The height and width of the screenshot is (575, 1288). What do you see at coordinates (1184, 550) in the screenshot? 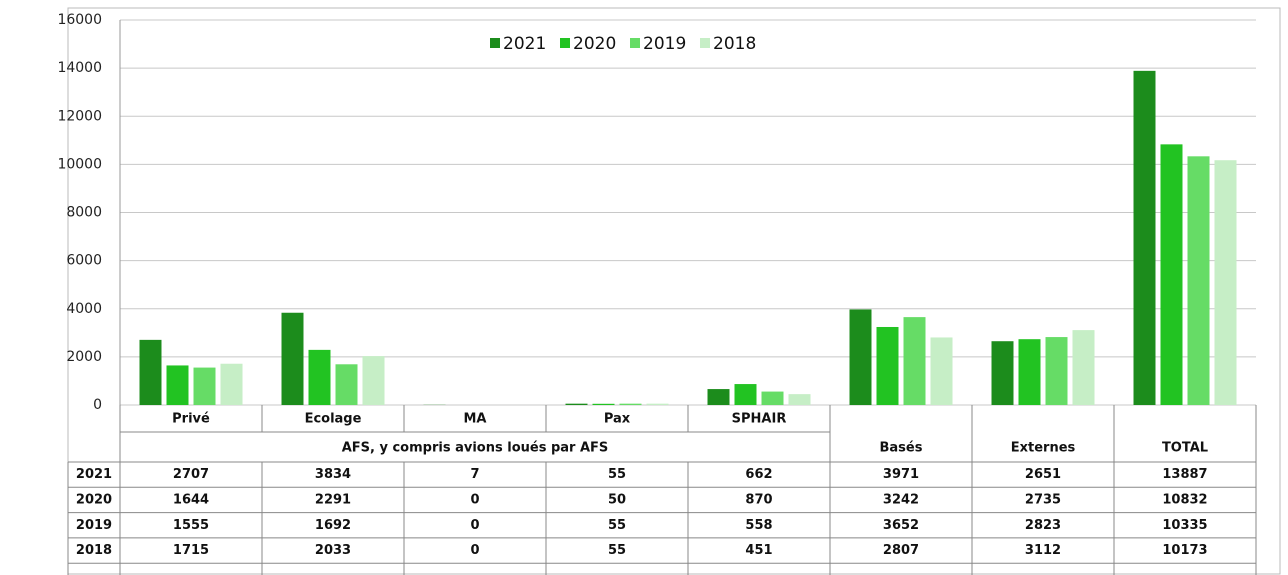
I see `table-cell: 10173` at bounding box center [1184, 550].